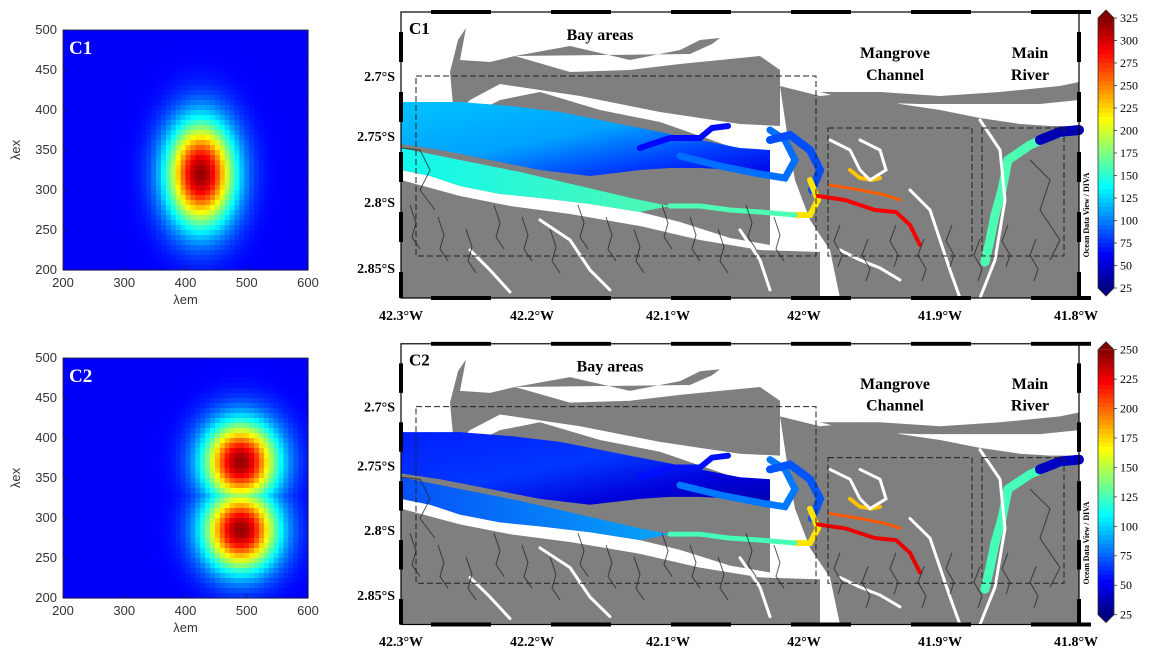  I want to click on map-panel-label: C1, so click(419, 28).